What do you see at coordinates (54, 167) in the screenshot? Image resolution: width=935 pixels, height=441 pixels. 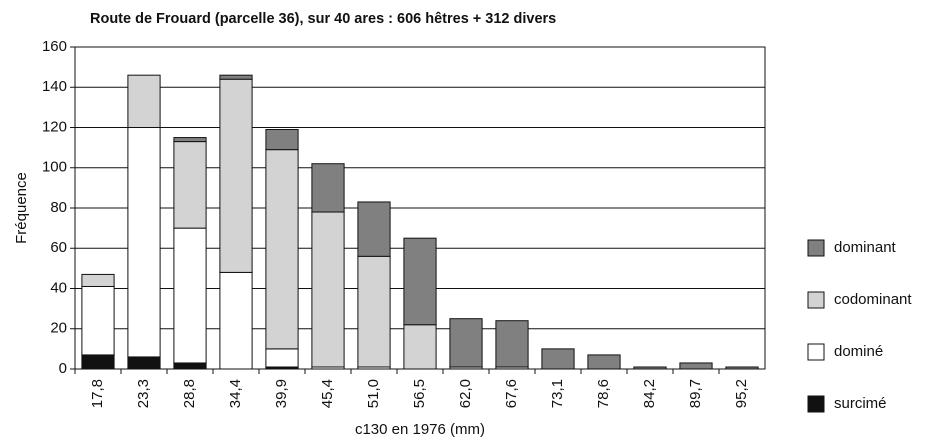 I see `y-tick-label: 100` at bounding box center [54, 167].